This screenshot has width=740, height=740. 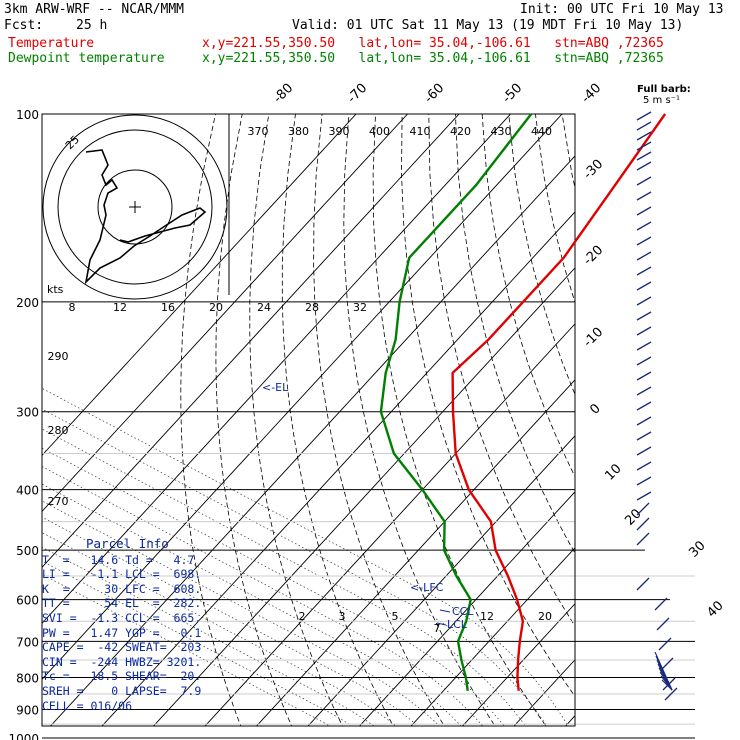 I want to click on theta-label: 440, so click(x=541, y=131).